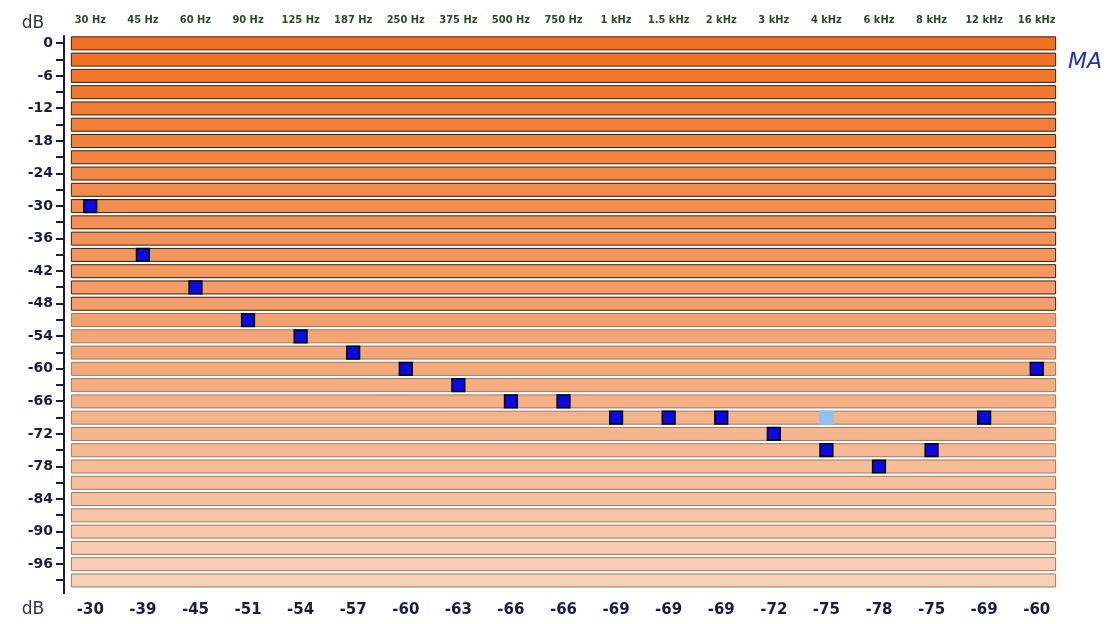 The width and height of the screenshot is (1111, 624). I want to click on y-tick-label: -36, so click(40, 237).